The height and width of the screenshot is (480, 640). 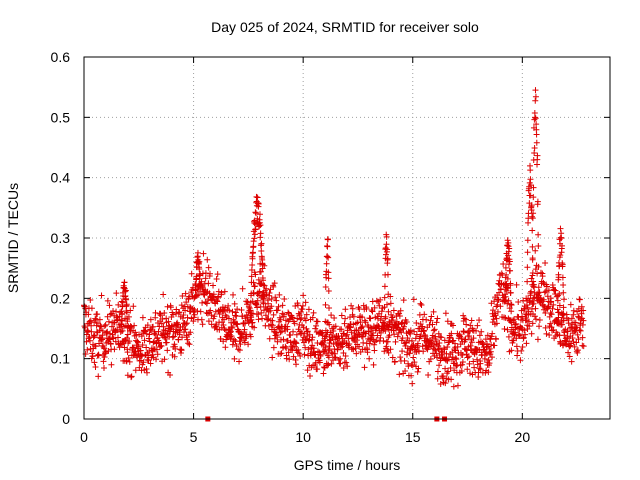 What do you see at coordinates (61, 117) in the screenshot?
I see `y-tick-label: 0.5` at bounding box center [61, 117].